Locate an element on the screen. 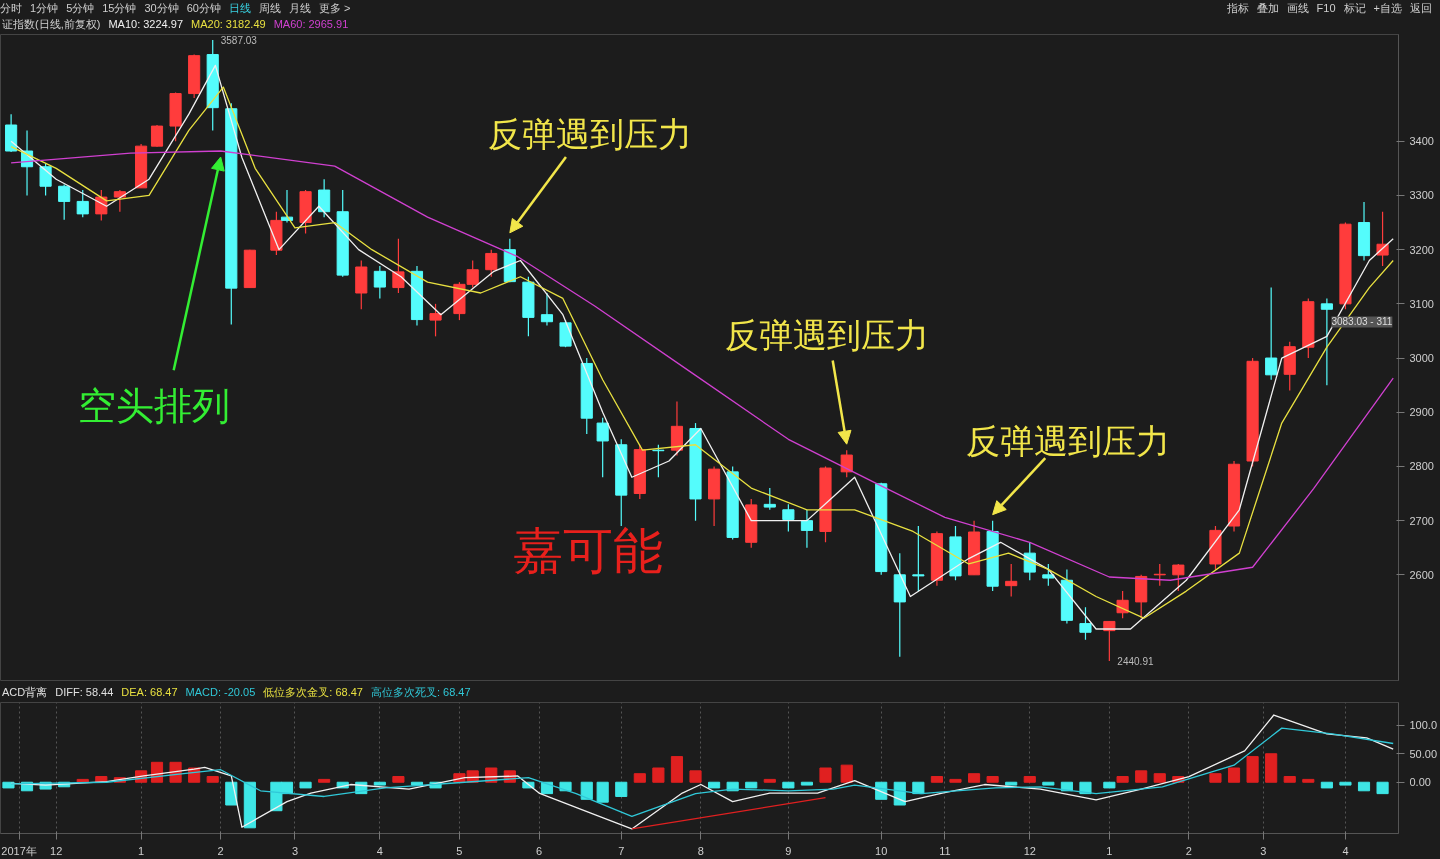 The width and height of the screenshot is (1440, 859). text: 月线 is located at coordinates (300, 8).